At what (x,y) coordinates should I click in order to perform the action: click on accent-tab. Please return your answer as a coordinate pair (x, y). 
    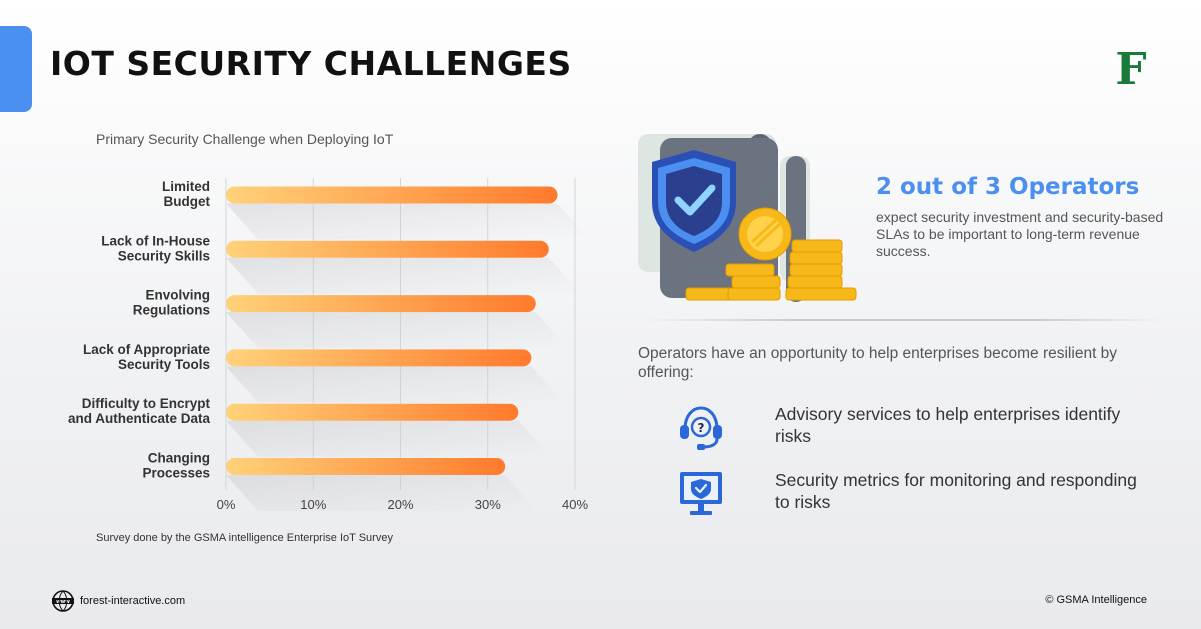
    Looking at the image, I should click on (16, 69).